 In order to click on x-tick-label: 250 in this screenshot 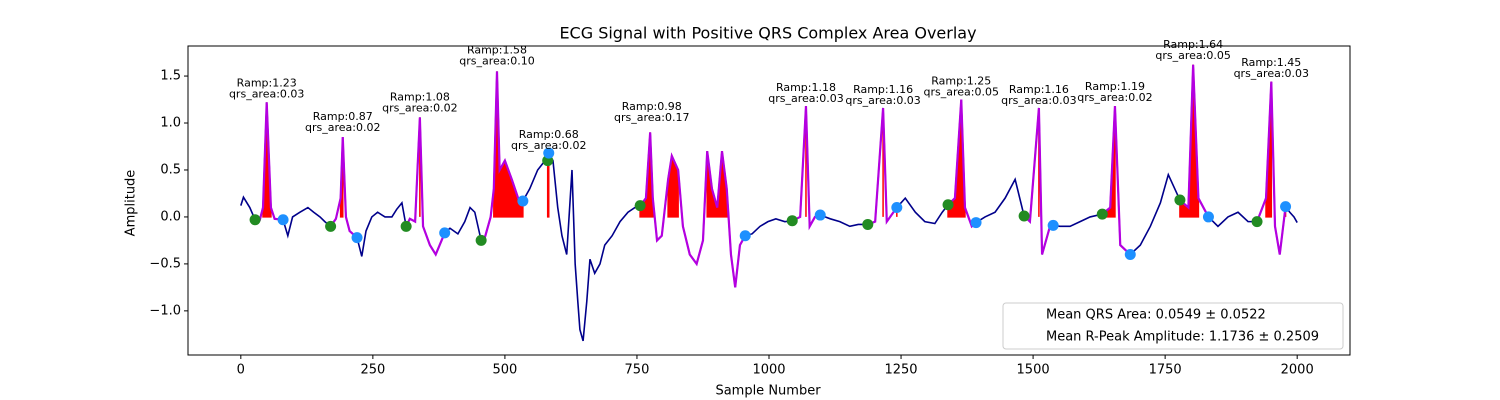, I will do `click(372, 370)`.